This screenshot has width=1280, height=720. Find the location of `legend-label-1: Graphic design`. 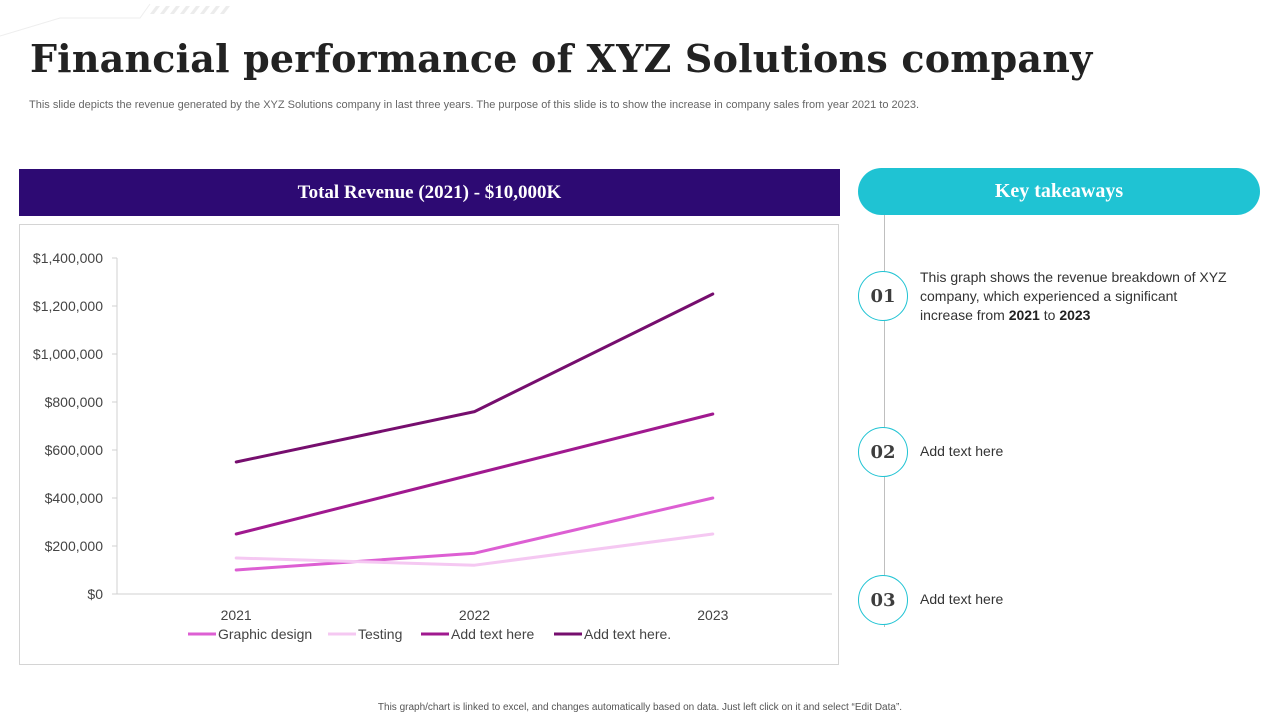

legend-label-1: Graphic design is located at coordinates (265, 634).